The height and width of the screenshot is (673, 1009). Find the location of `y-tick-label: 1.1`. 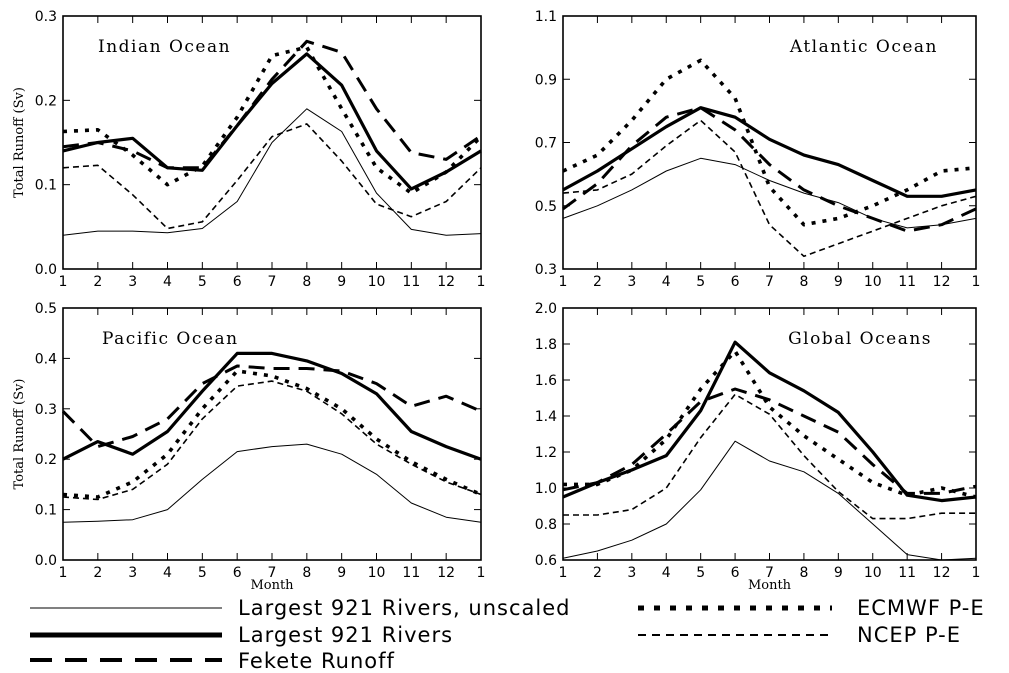

y-tick-label: 1.1 is located at coordinates (546, 17).